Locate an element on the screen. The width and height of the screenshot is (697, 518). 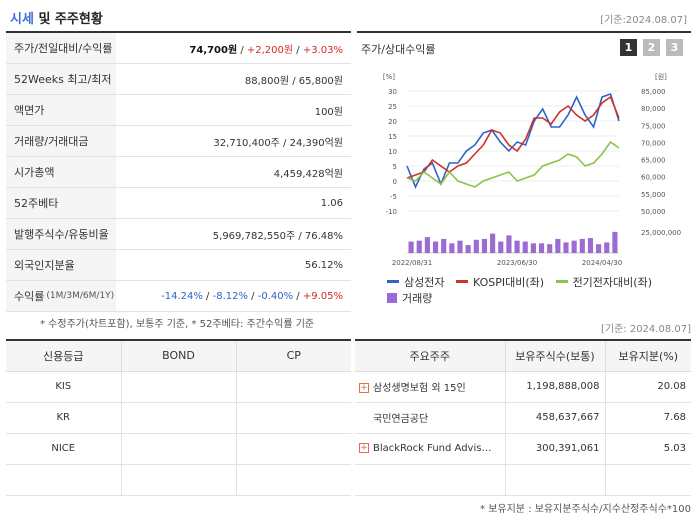
holder-name: 국민연금공단 is located at coordinates (401, 419).